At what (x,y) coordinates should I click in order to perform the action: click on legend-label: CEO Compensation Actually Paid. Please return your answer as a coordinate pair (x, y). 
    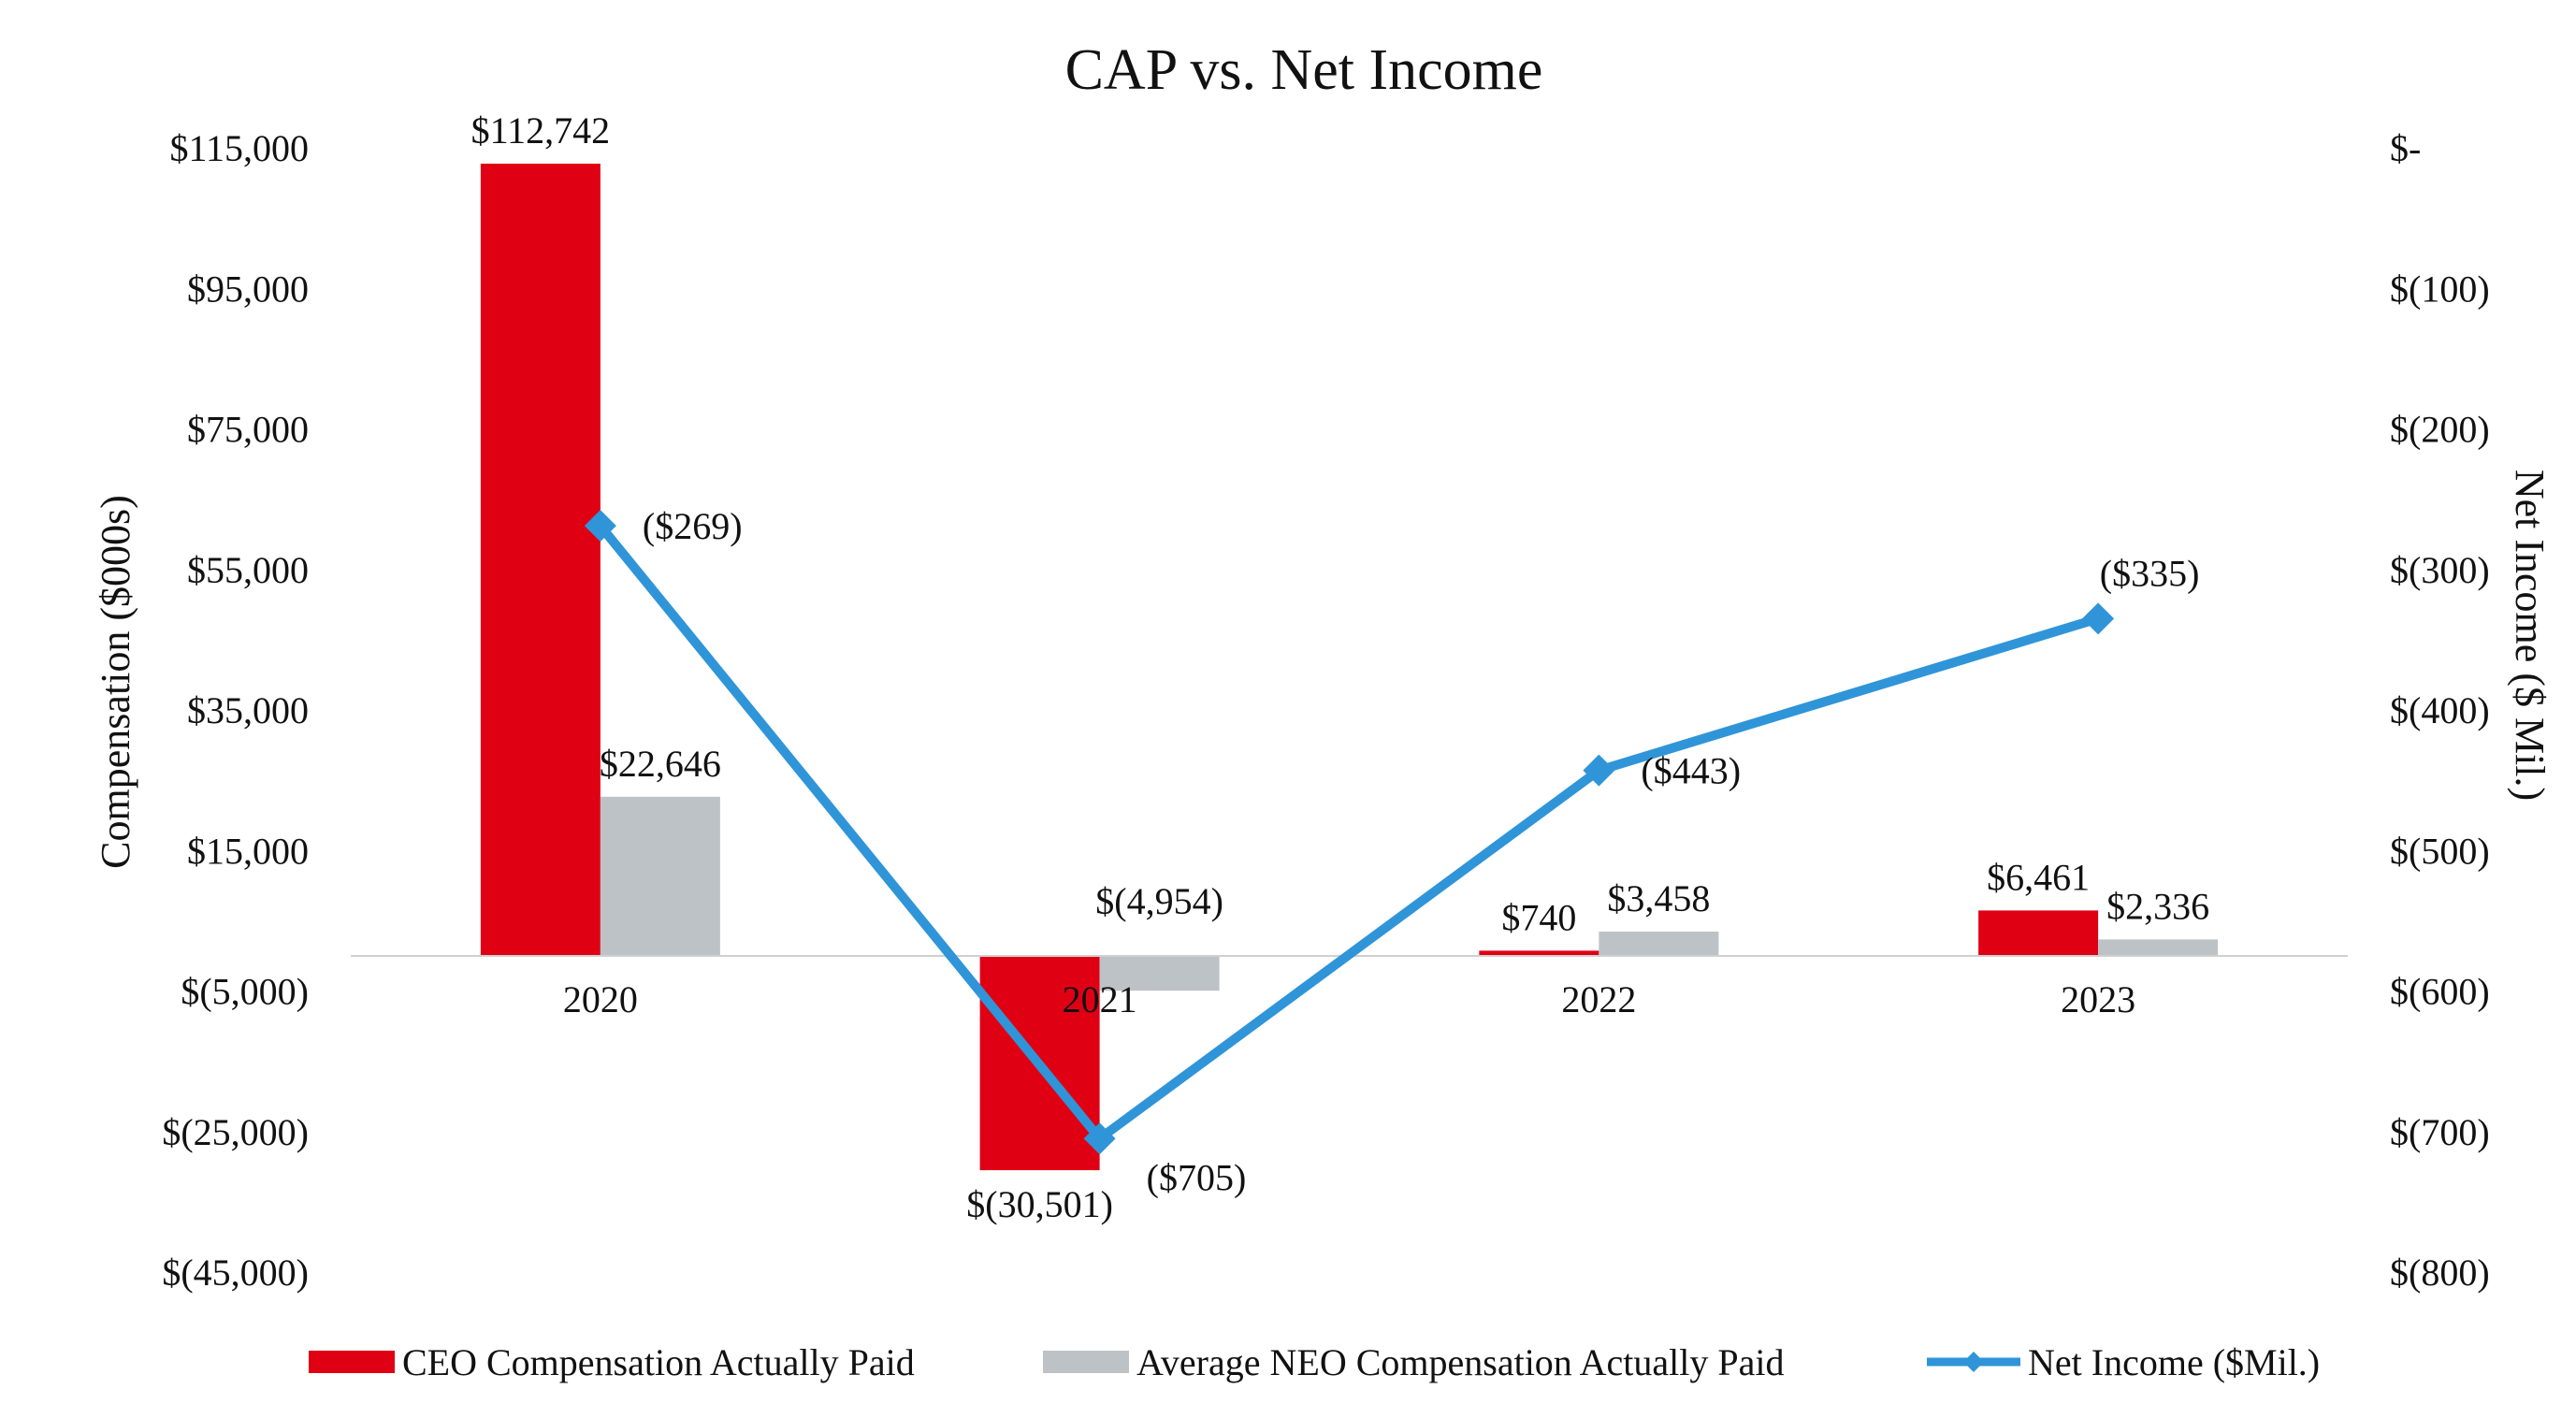
    Looking at the image, I should click on (658, 1362).